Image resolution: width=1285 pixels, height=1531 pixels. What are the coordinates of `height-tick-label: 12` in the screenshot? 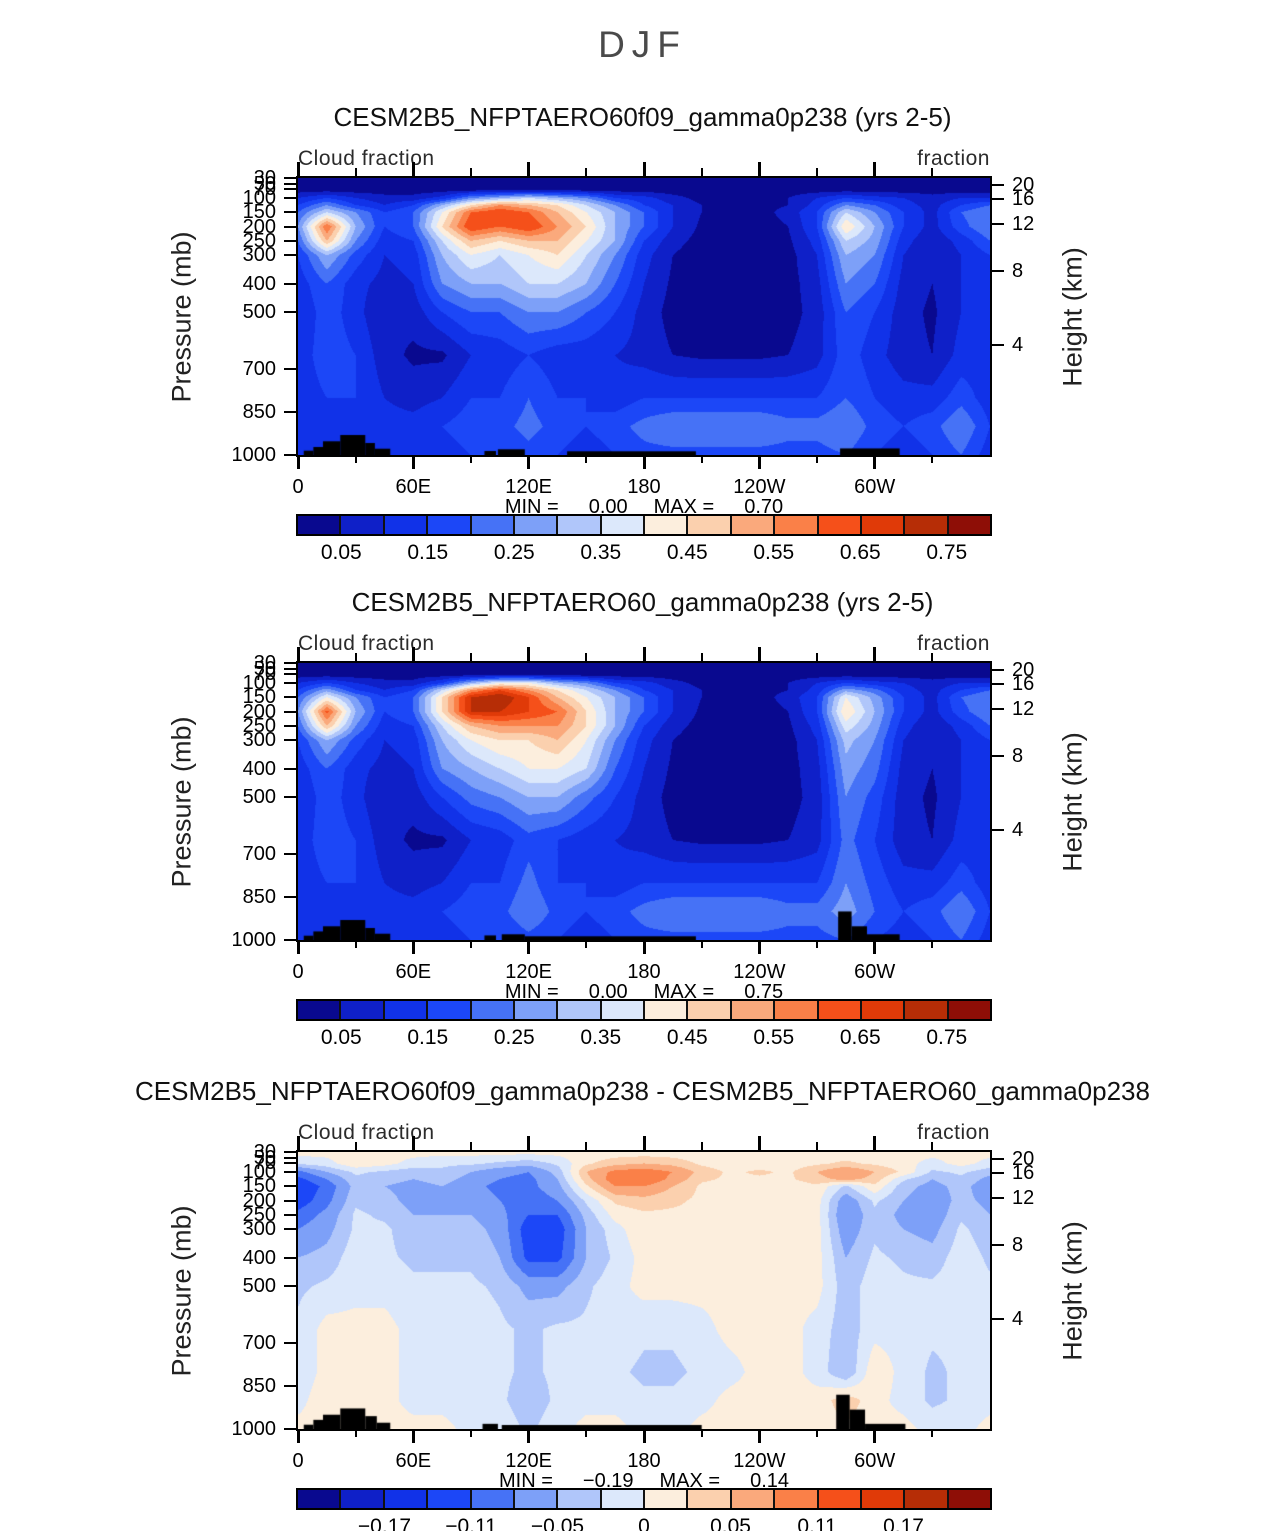 It's located at (1023, 1198).